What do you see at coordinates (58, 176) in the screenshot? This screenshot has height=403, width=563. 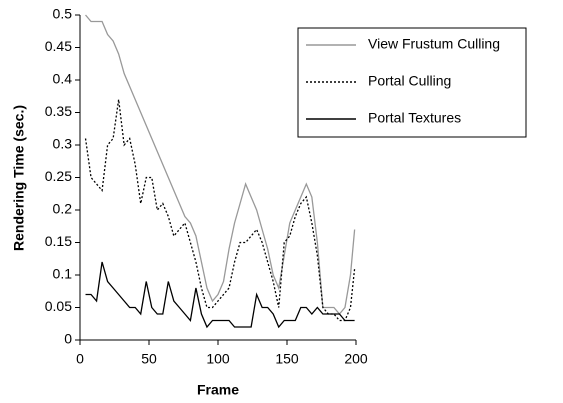 I see `y-tick-label: 0.25` at bounding box center [58, 176].